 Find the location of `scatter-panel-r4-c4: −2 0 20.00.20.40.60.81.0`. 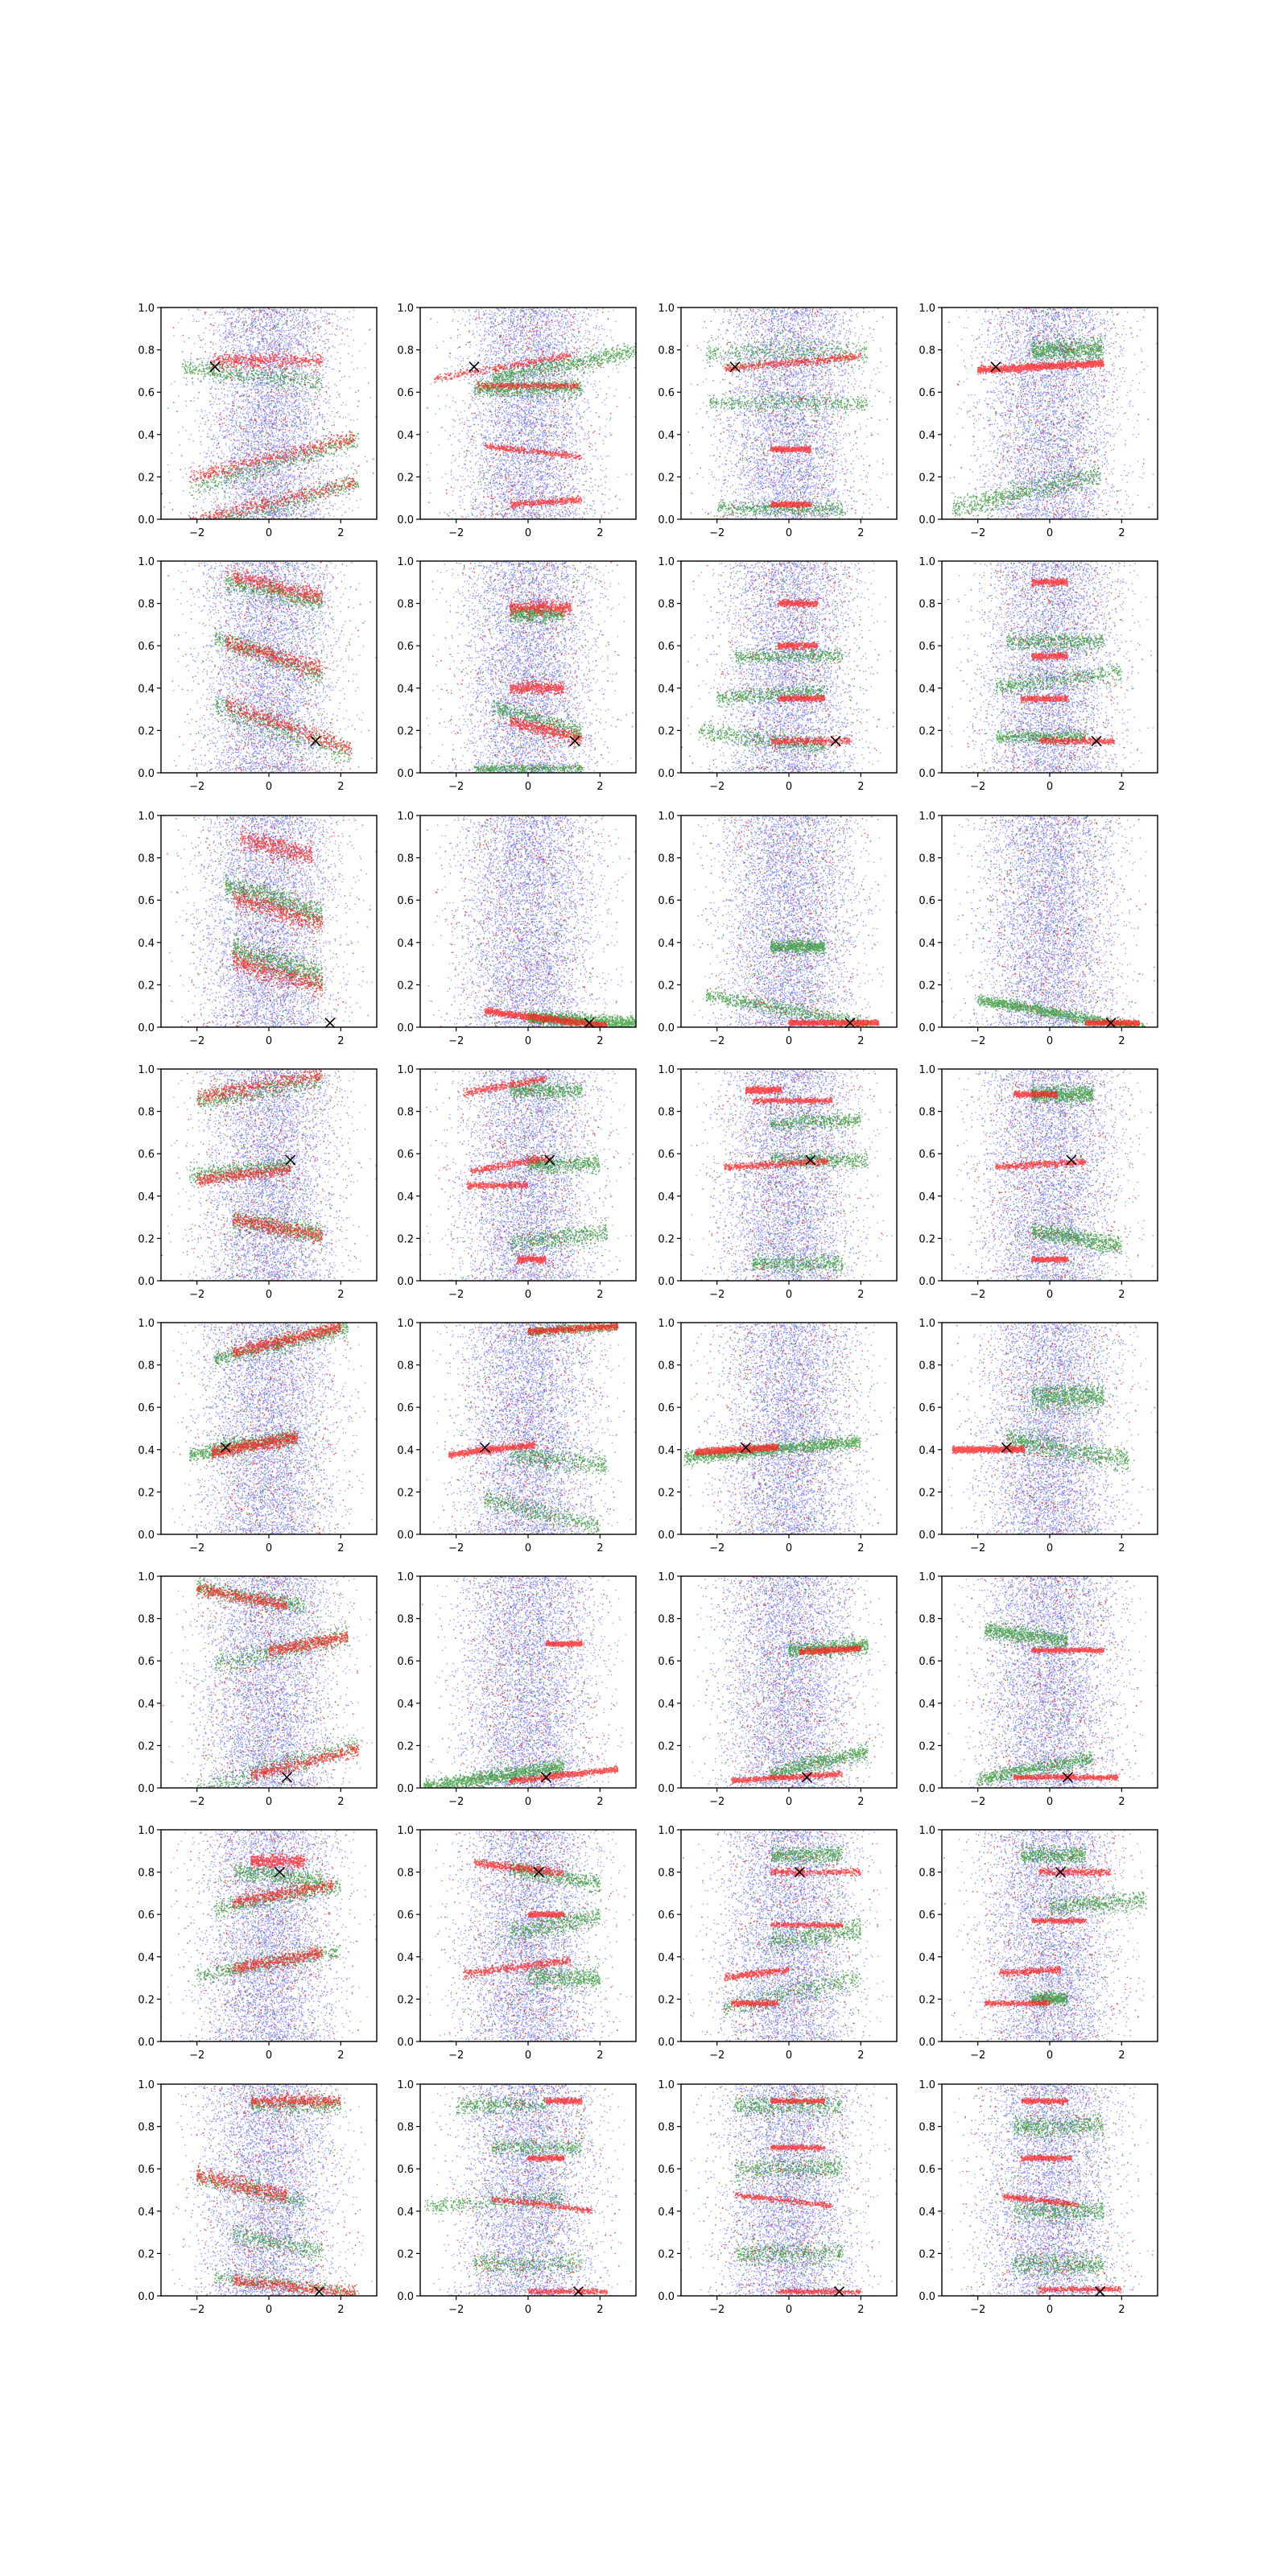

scatter-panel-r4-c4: −2 0 20.00.20.40.60.81.0 is located at coordinates (1041, 1182).